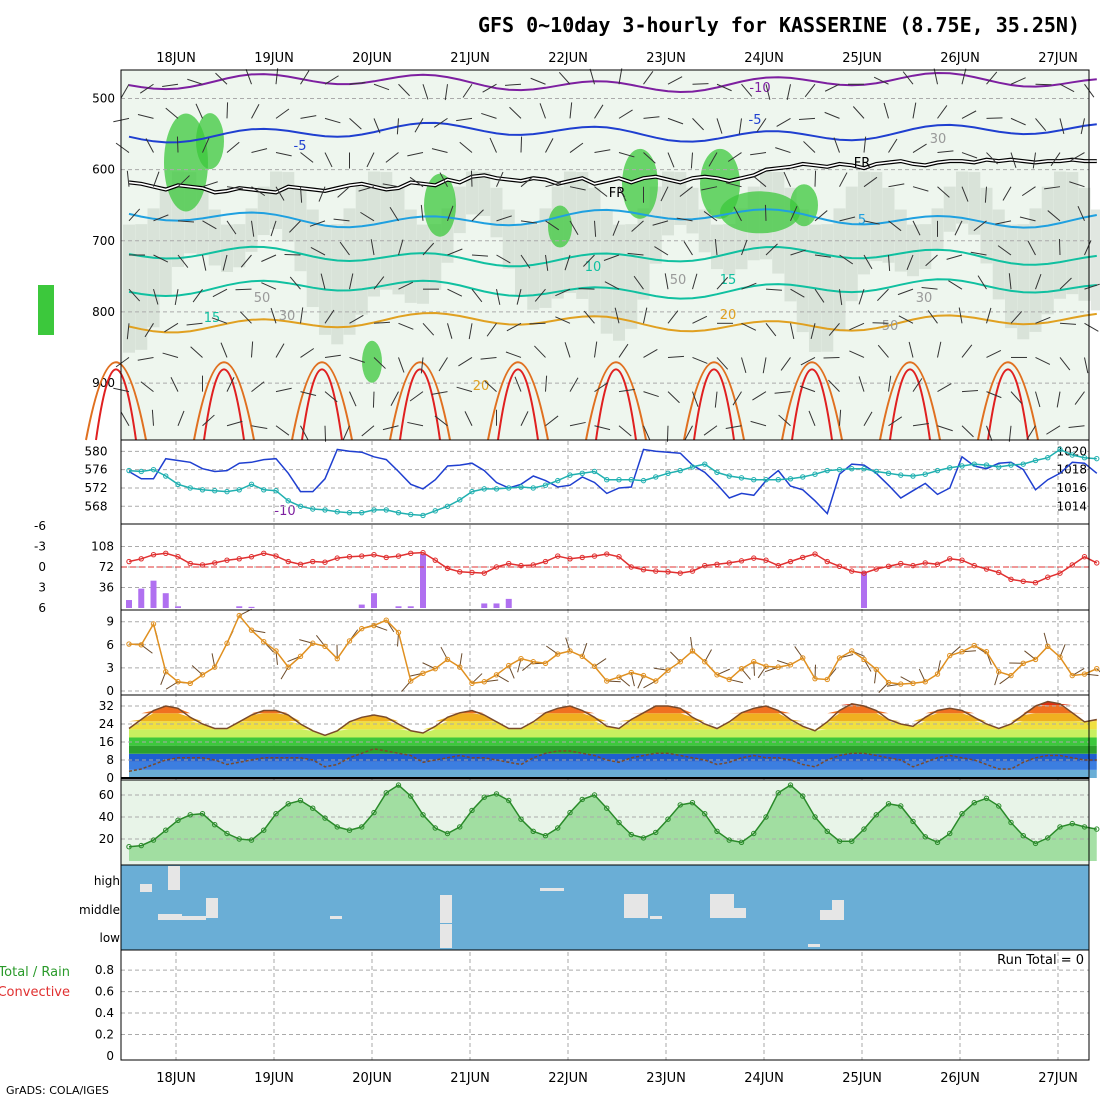 The image size is (1100, 1100). Describe the element at coordinates (613, 749) in the screenshot. I see `temp-color-band` at that location.